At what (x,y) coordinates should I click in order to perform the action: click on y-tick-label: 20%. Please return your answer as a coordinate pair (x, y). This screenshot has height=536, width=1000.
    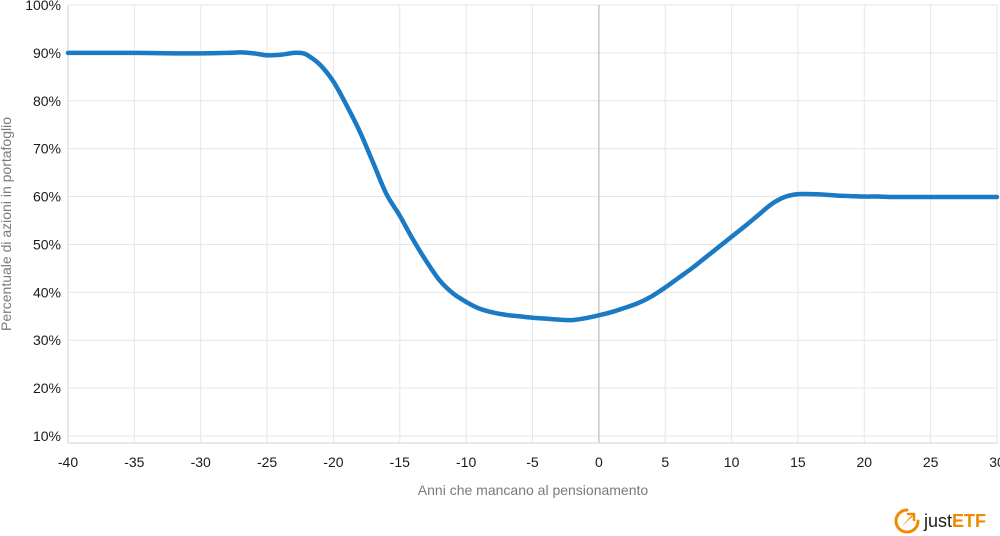
    Looking at the image, I should click on (47, 388).